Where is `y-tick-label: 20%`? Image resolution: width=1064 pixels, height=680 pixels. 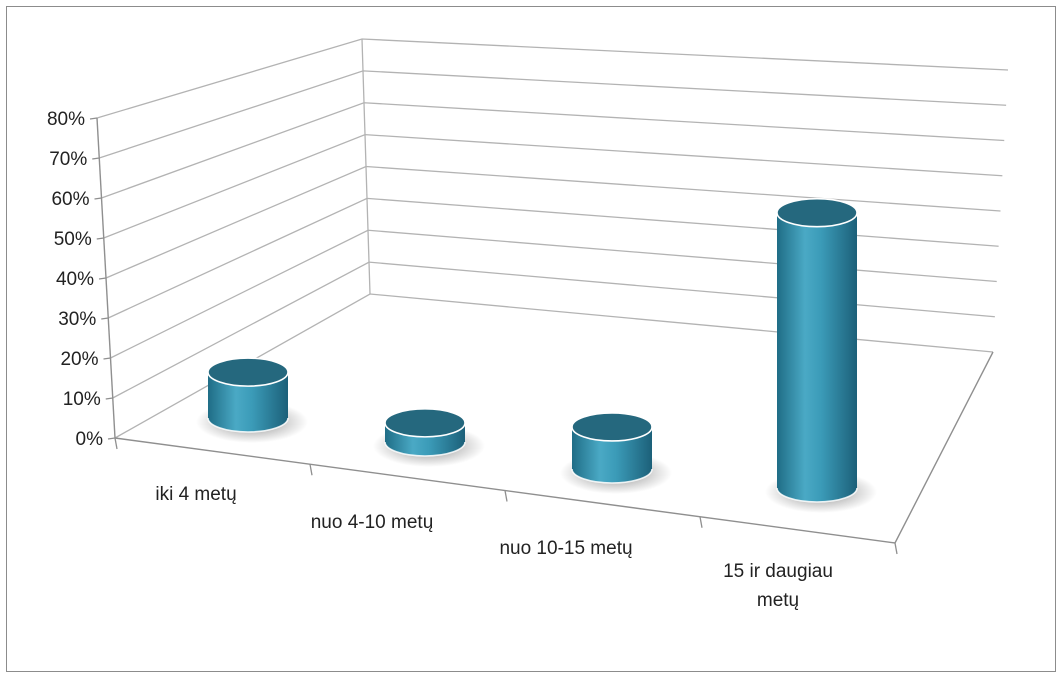
y-tick-label: 20% is located at coordinates (79, 359).